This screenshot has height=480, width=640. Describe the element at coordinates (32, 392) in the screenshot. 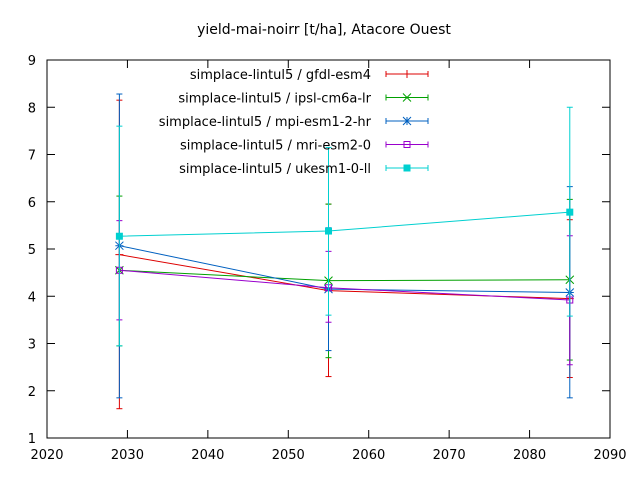

I see `y-tick-label: 2` at that location.